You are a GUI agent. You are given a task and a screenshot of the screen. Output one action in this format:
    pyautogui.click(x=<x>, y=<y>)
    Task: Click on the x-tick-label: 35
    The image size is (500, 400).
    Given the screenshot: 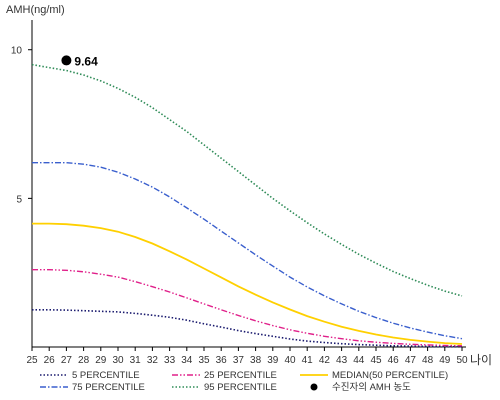 What is the action you would take?
    pyautogui.click(x=204, y=360)
    